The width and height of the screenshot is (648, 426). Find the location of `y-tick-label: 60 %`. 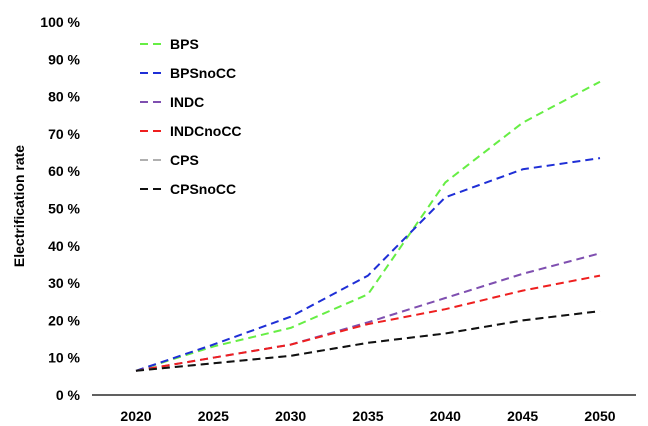

y-tick-label: 60 % is located at coordinates (64, 171).